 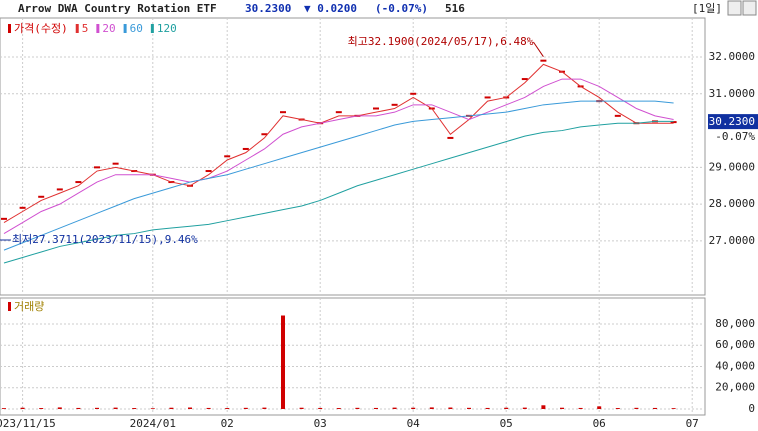 I want to click on max-arrow, so click(x=538, y=49).